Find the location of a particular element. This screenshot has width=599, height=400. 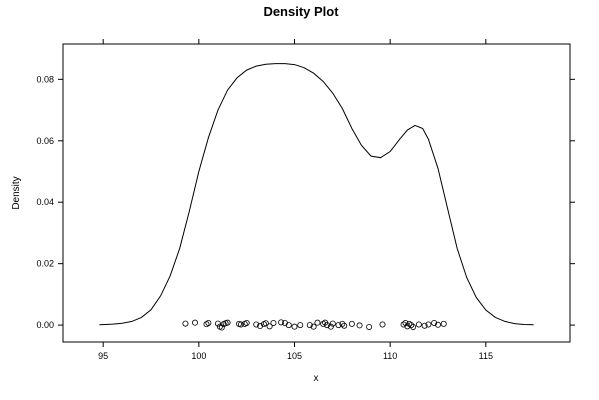

chart-title: Density Plot is located at coordinates (301, 11).